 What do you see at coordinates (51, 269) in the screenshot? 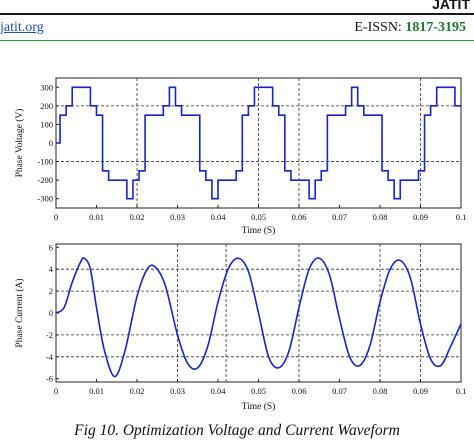
I see `y-tick-label: 4` at bounding box center [51, 269].